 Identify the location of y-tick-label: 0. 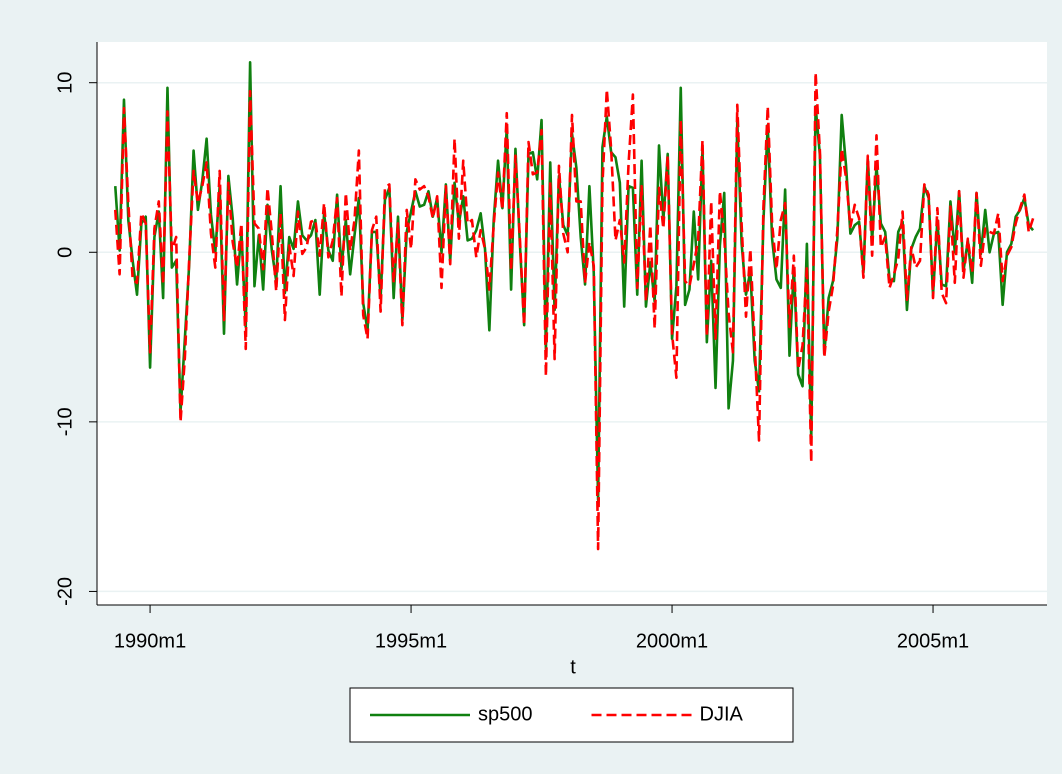
(65, 252).